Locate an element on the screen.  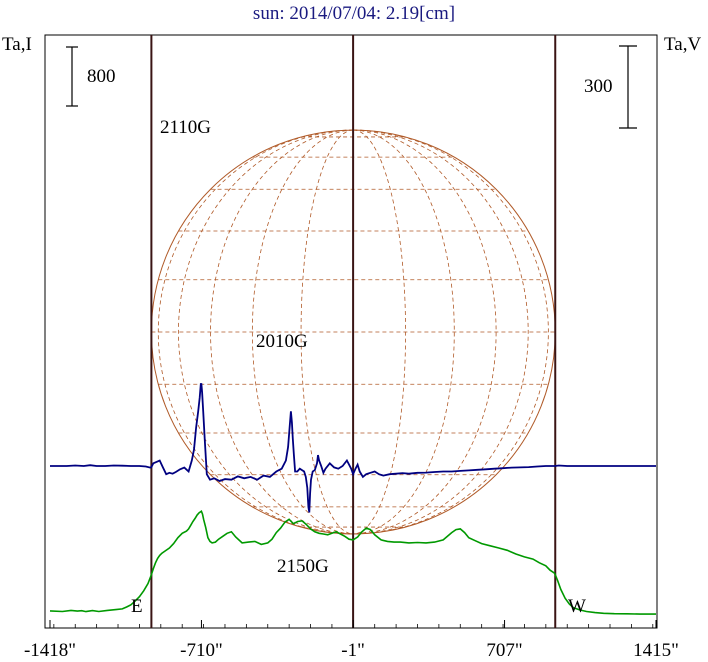
series-line-stokes-I is located at coordinates (352, 562).